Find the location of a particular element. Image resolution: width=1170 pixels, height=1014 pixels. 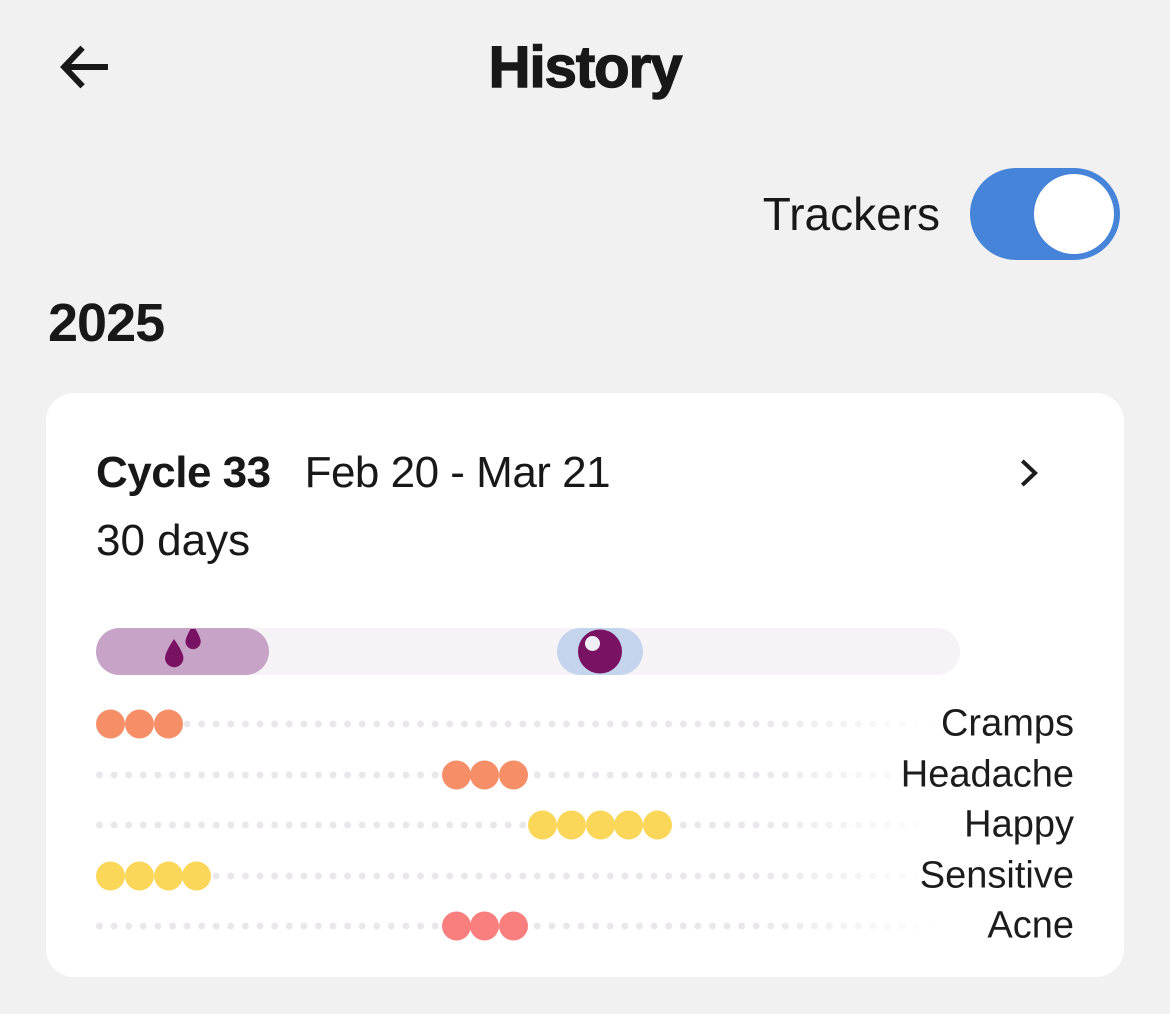

blood-drops-icon is located at coordinates (183, 647).